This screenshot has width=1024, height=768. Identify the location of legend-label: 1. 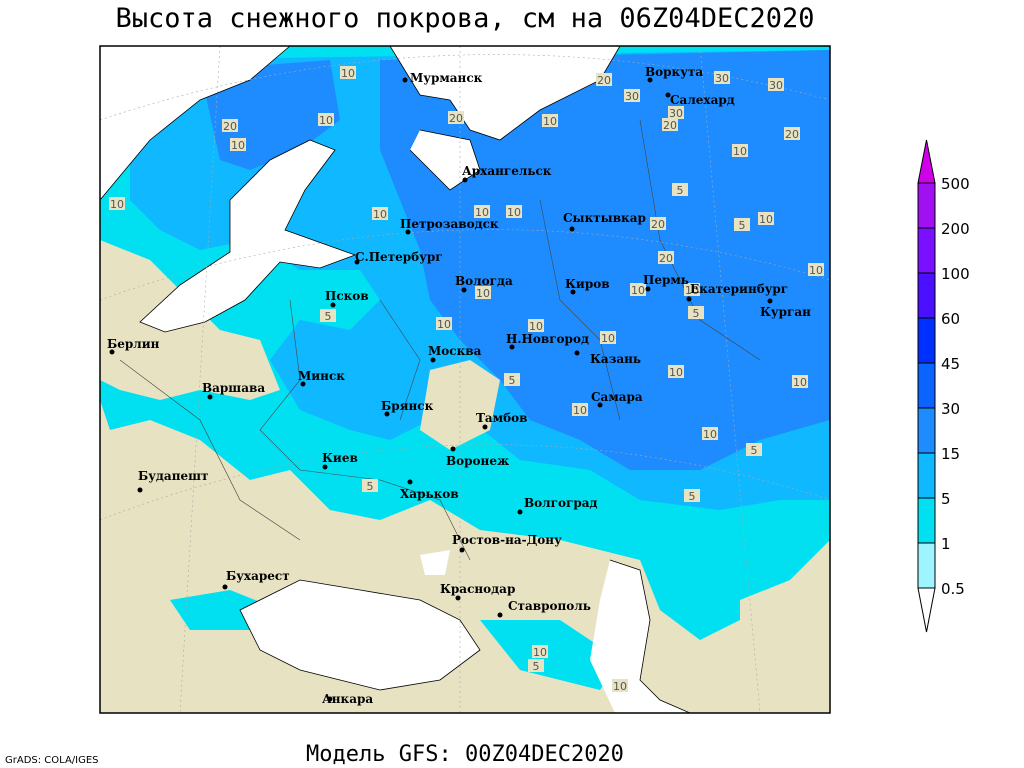
(946, 544).